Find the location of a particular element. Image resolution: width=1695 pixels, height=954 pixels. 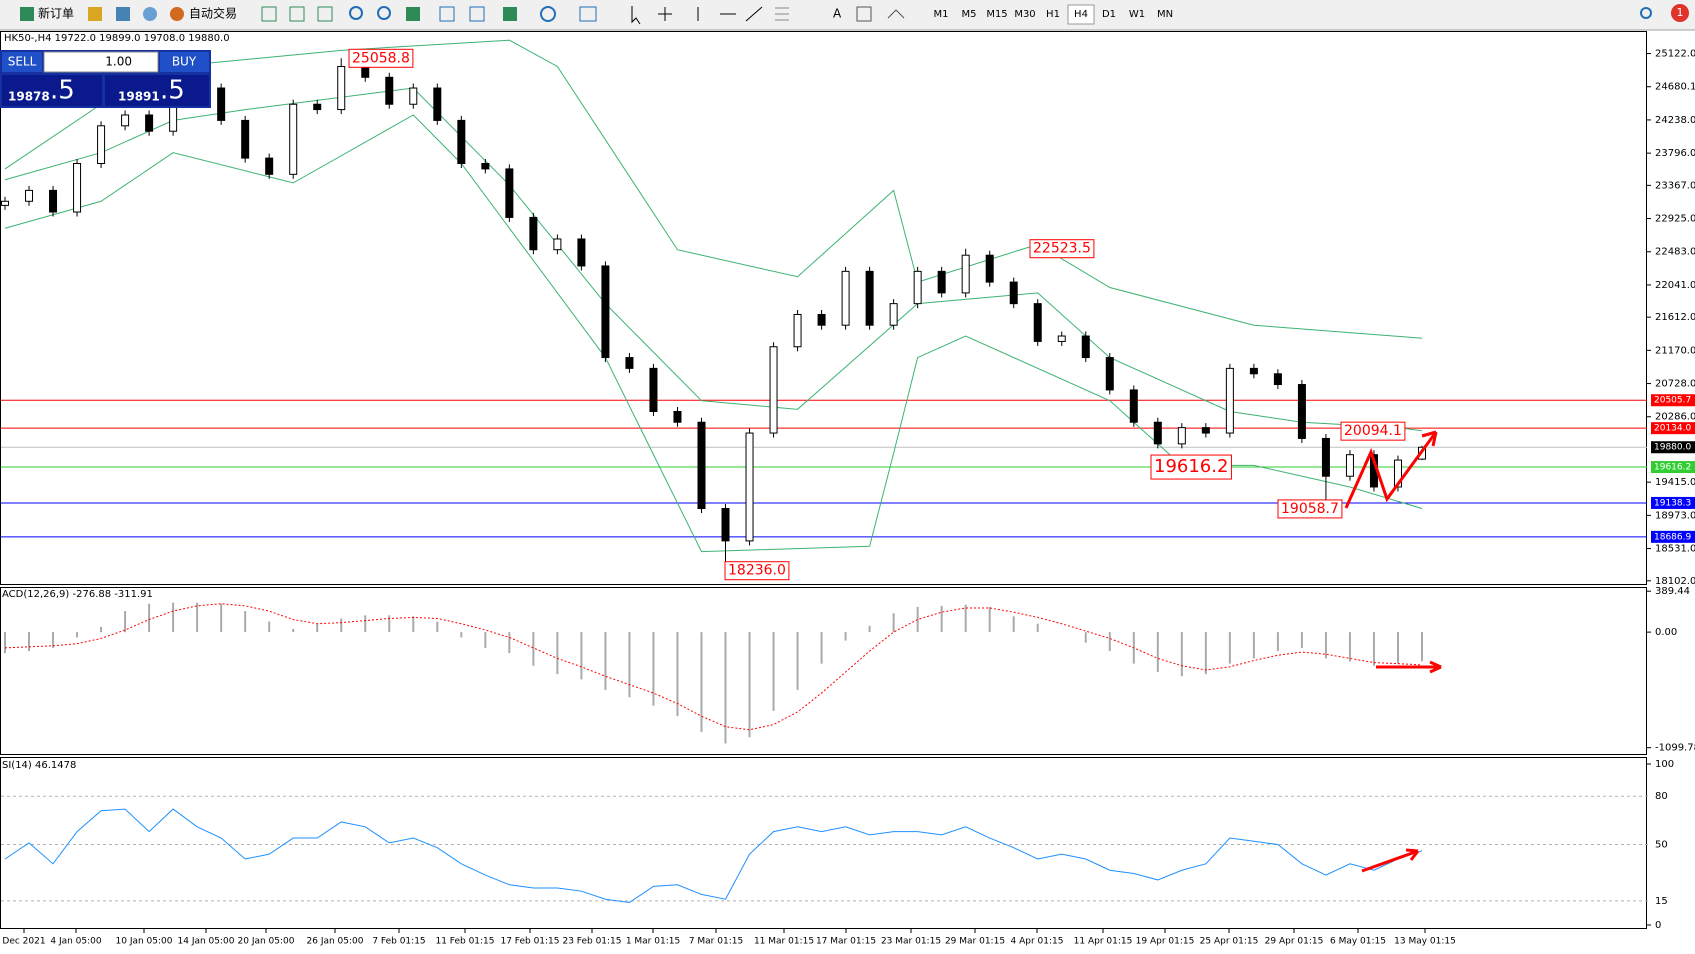

crosshair-icon is located at coordinates (665, 14).